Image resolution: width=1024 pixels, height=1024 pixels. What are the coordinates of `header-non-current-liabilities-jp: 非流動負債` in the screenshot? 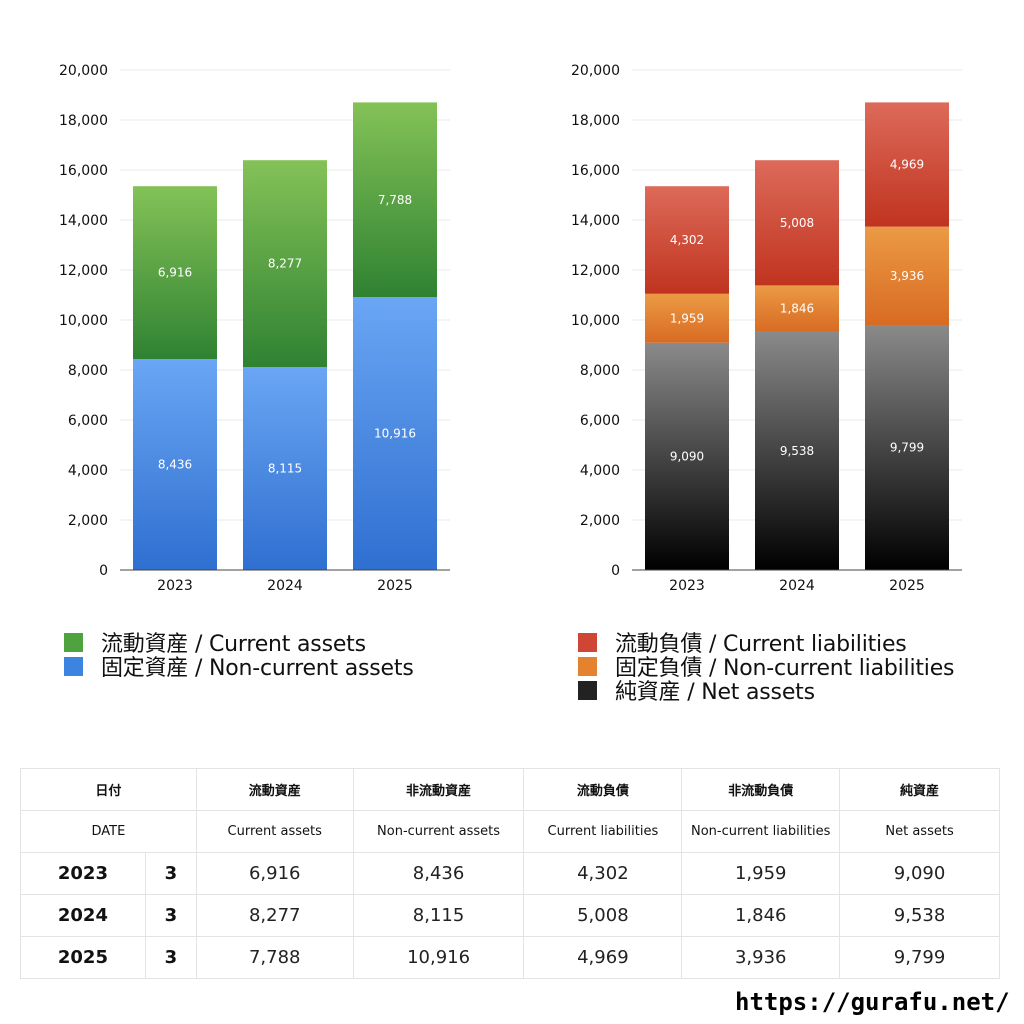 It's located at (761, 789).